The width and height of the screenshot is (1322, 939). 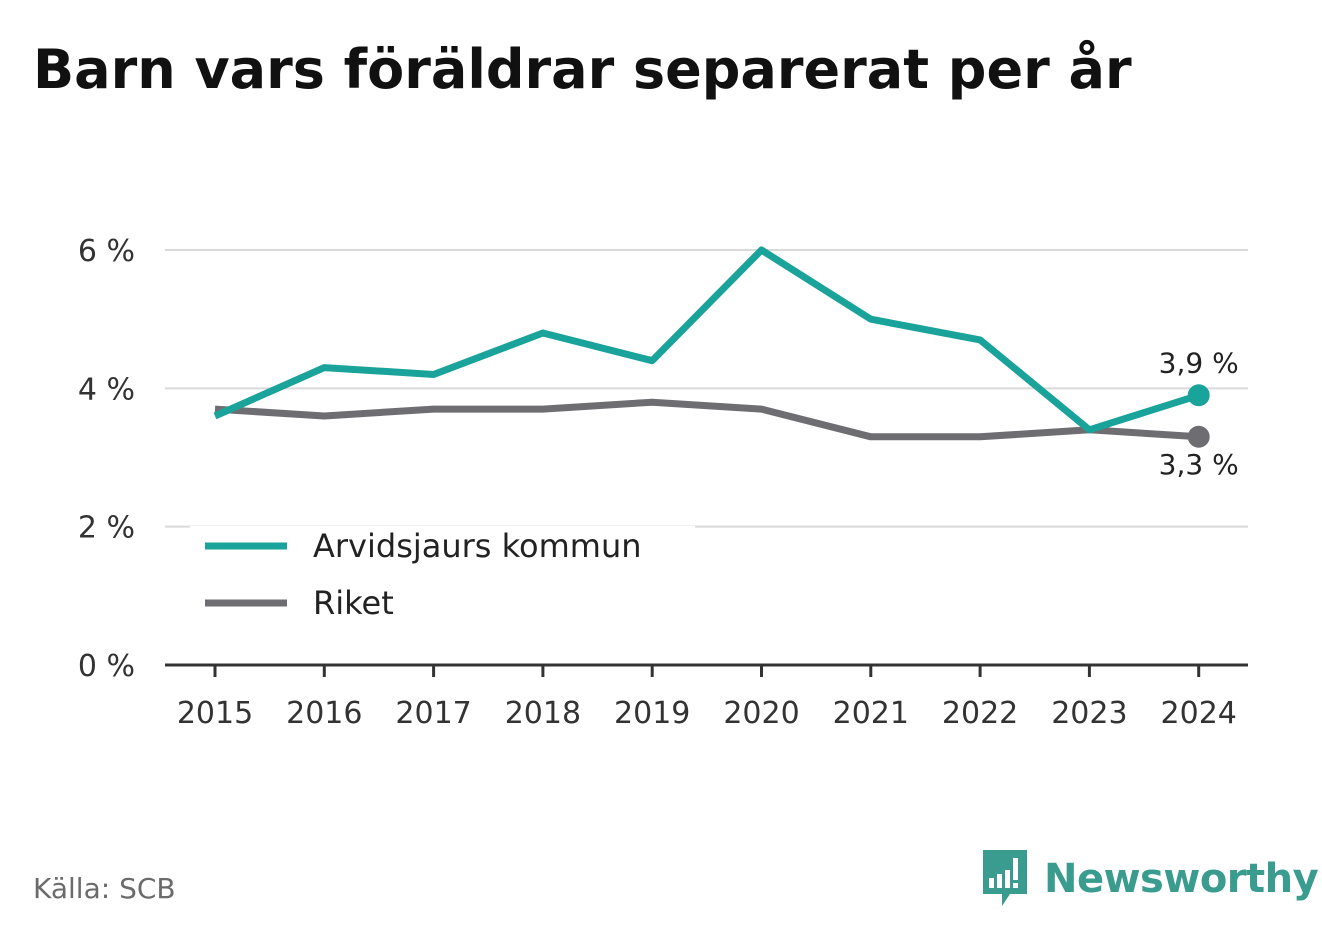 What do you see at coordinates (980, 713) in the screenshot?
I see `x-tick-label: 2022` at bounding box center [980, 713].